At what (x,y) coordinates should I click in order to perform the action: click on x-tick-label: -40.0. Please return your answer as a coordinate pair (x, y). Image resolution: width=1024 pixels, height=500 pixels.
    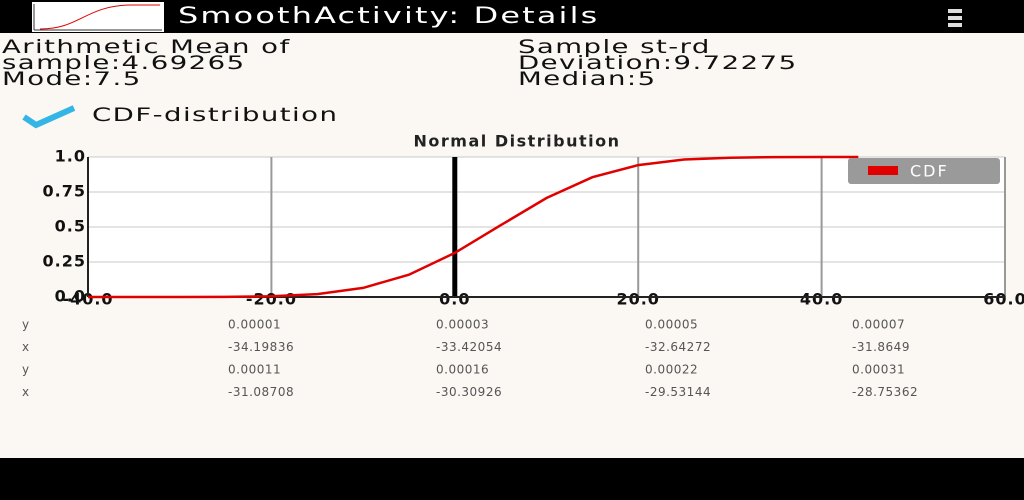
    Looking at the image, I should click on (87, 299).